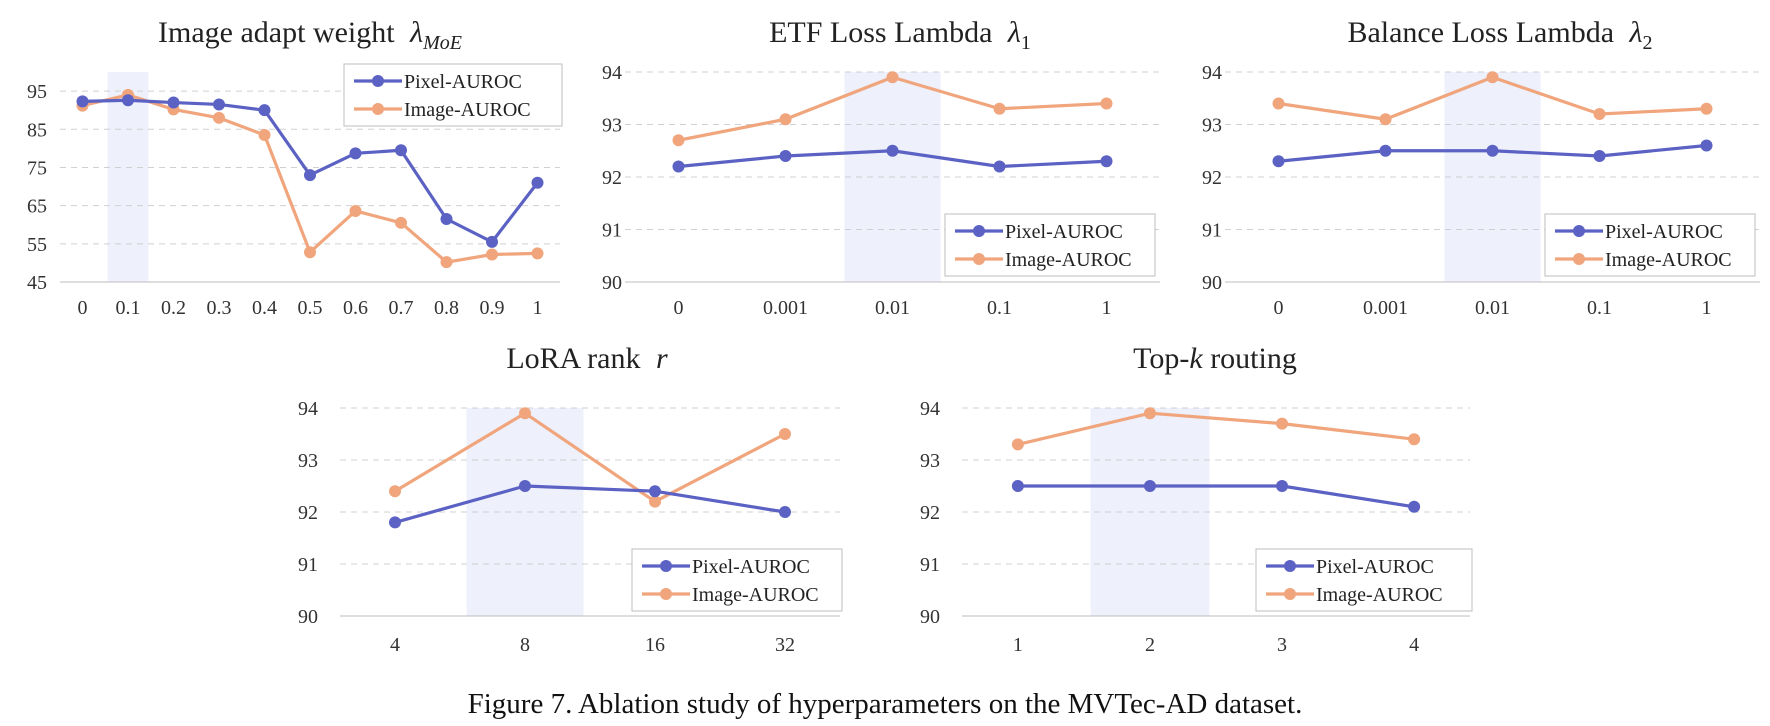  Describe the element at coordinates (37, 130) in the screenshot. I see `y-tick-label: 85` at that location.